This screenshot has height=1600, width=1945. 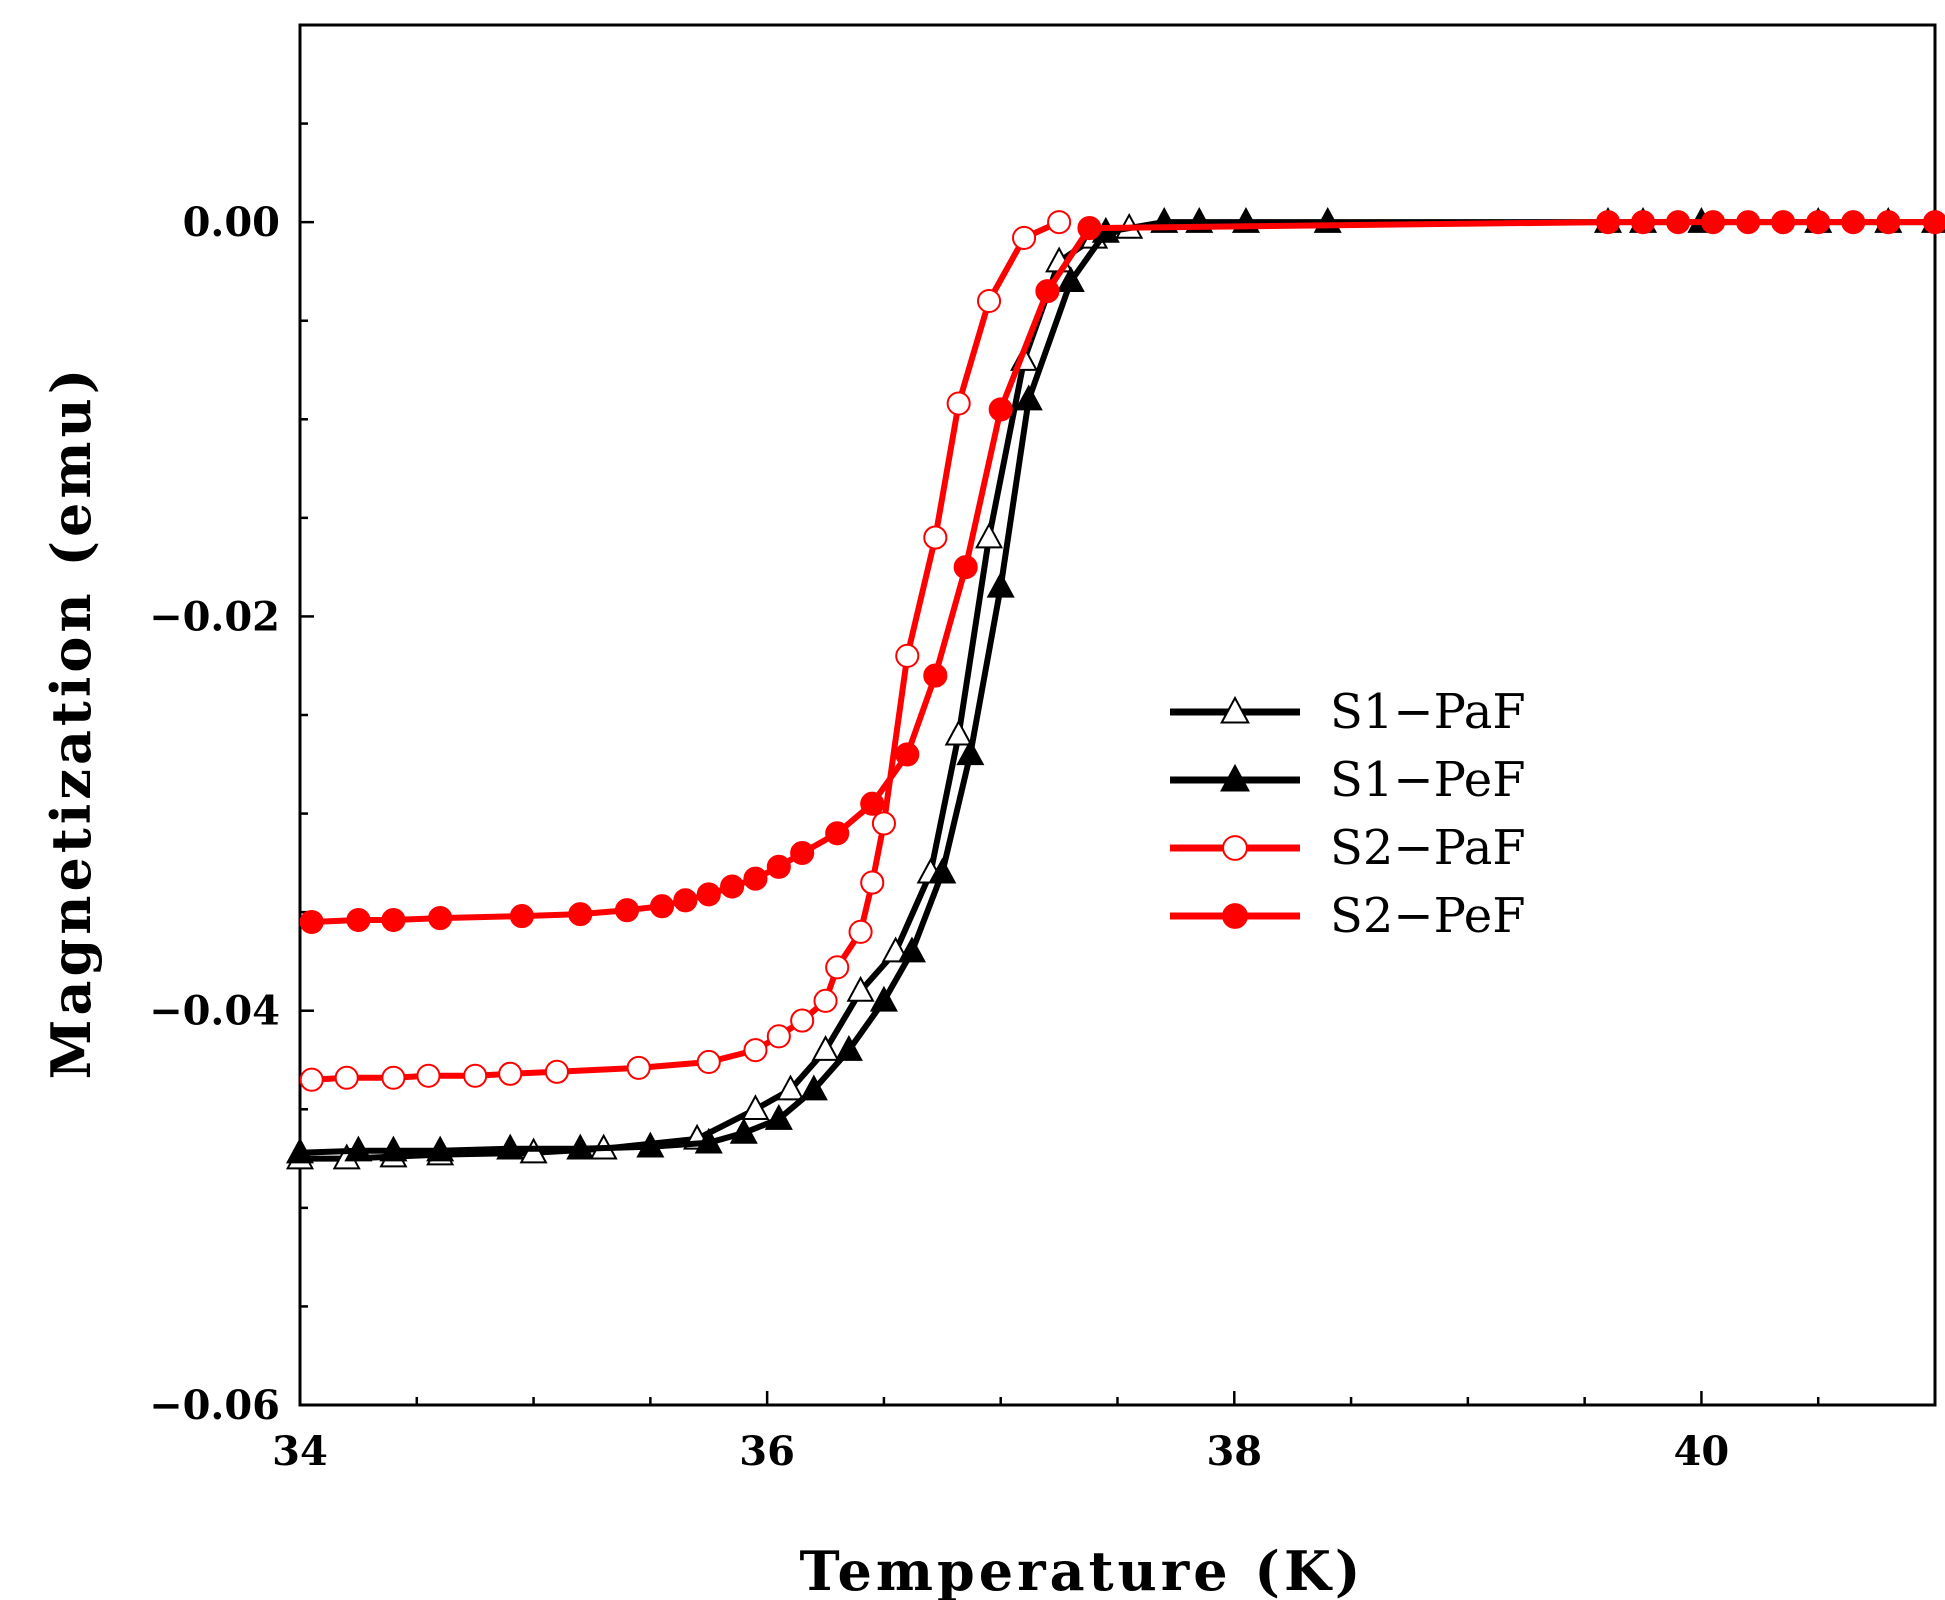 I want to click on y-tick-label: −0.06, so click(x=214, y=1405).